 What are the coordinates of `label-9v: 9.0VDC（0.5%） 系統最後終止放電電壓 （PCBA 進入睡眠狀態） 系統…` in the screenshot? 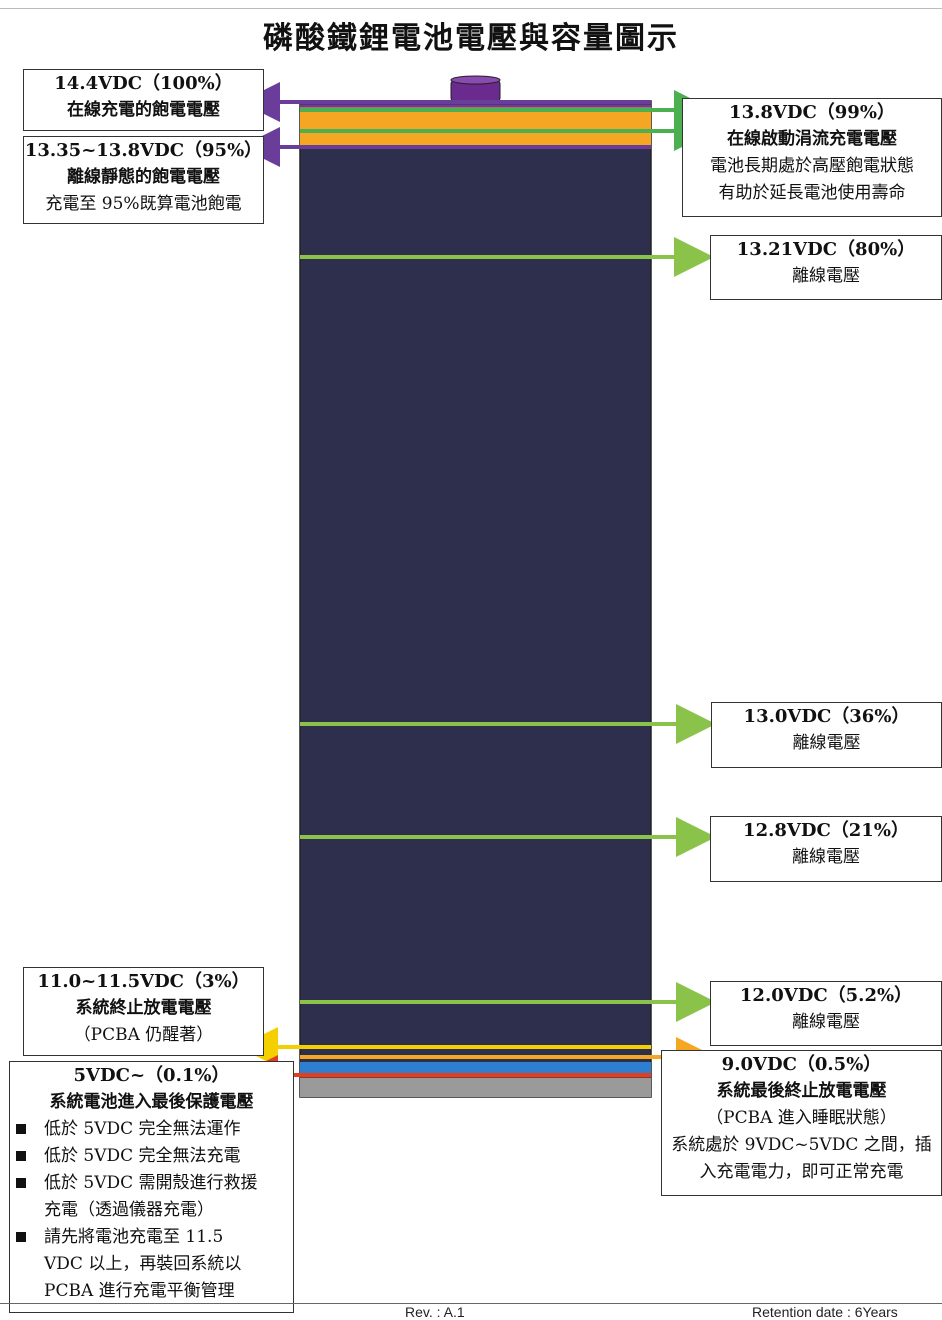 It's located at (801, 1123).